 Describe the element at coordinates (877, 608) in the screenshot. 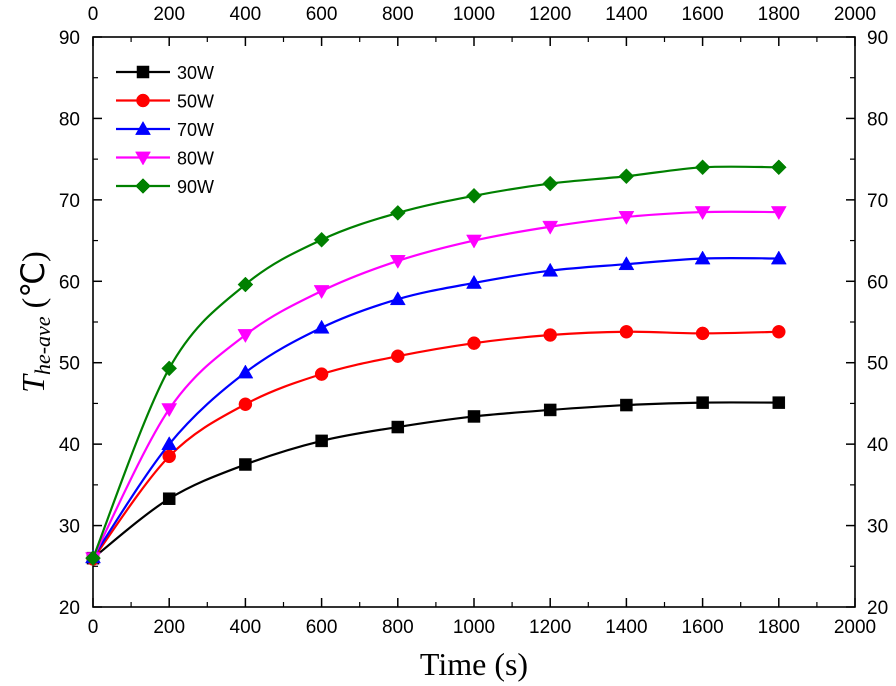

I see `y-tick-label-right: 20` at that location.